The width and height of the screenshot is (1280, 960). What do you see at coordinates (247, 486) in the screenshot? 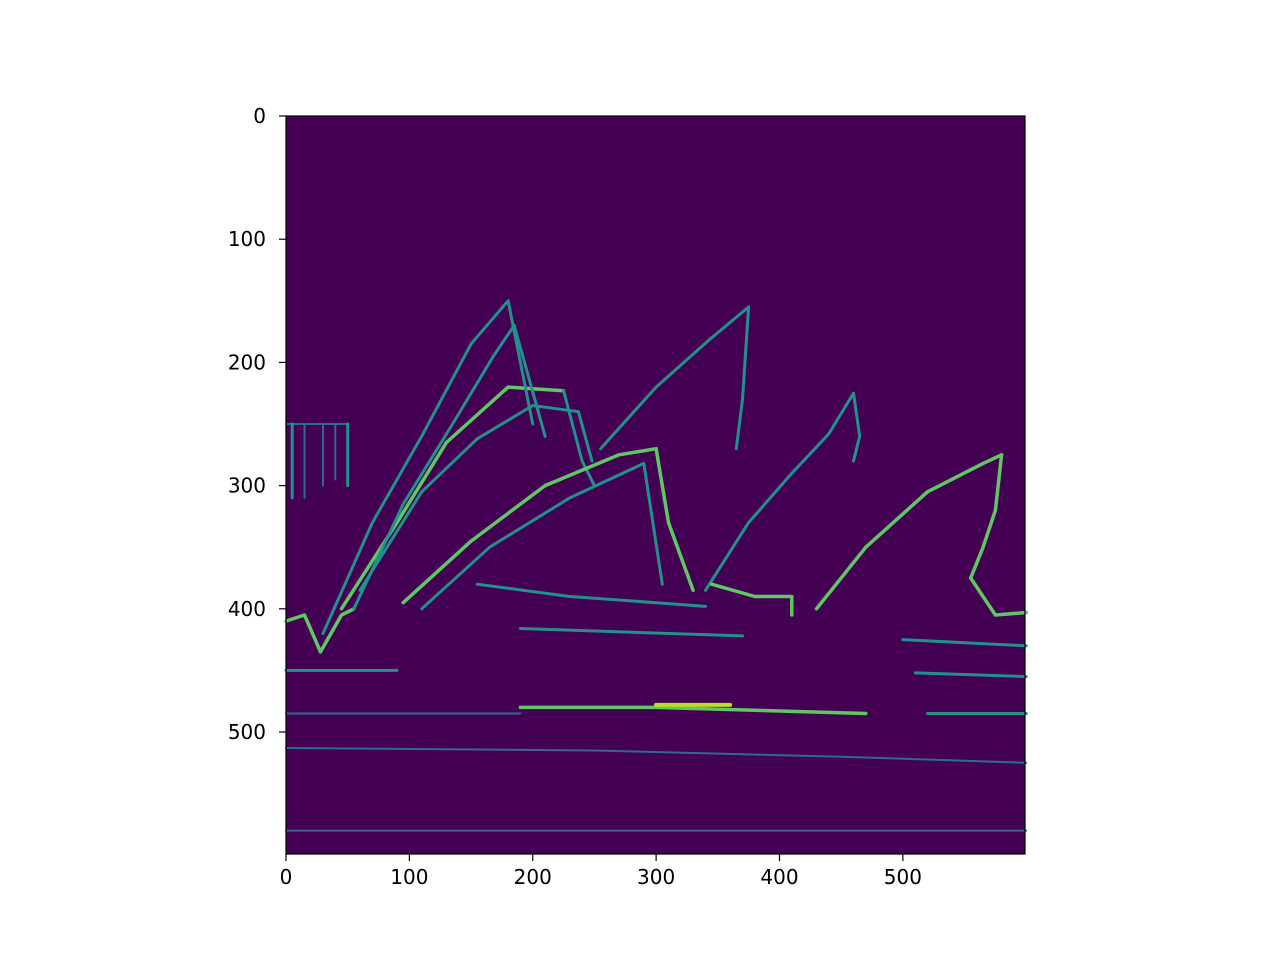
I see `y-tick-label: 300` at bounding box center [247, 486].